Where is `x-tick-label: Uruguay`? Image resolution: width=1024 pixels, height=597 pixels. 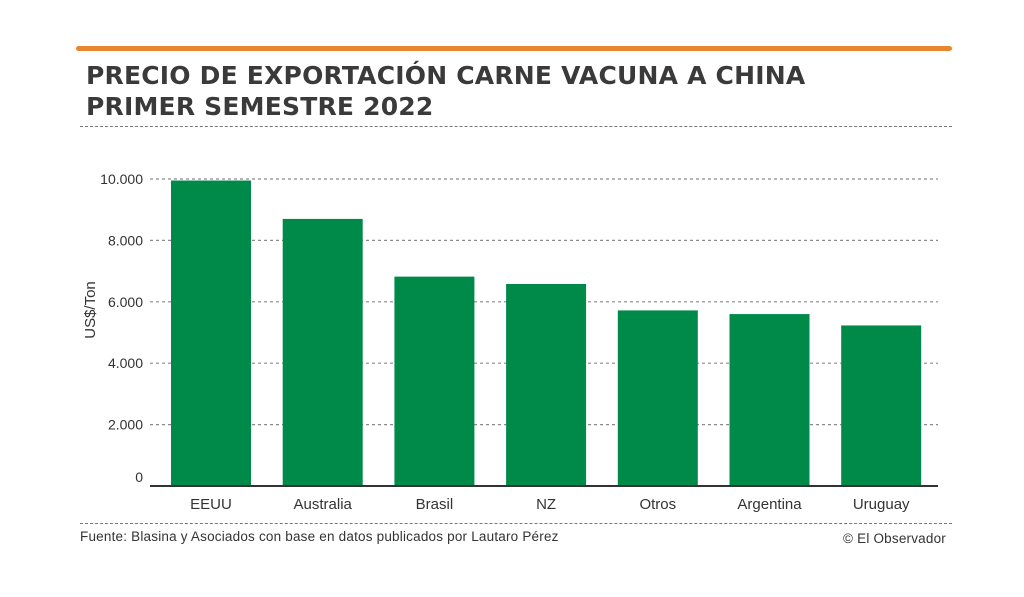
x-tick-label: Uruguay is located at coordinates (881, 504).